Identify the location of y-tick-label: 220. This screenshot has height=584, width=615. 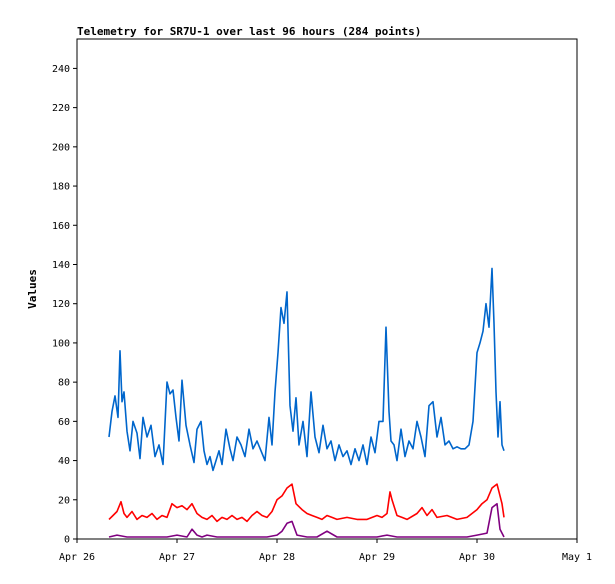
(61, 108).